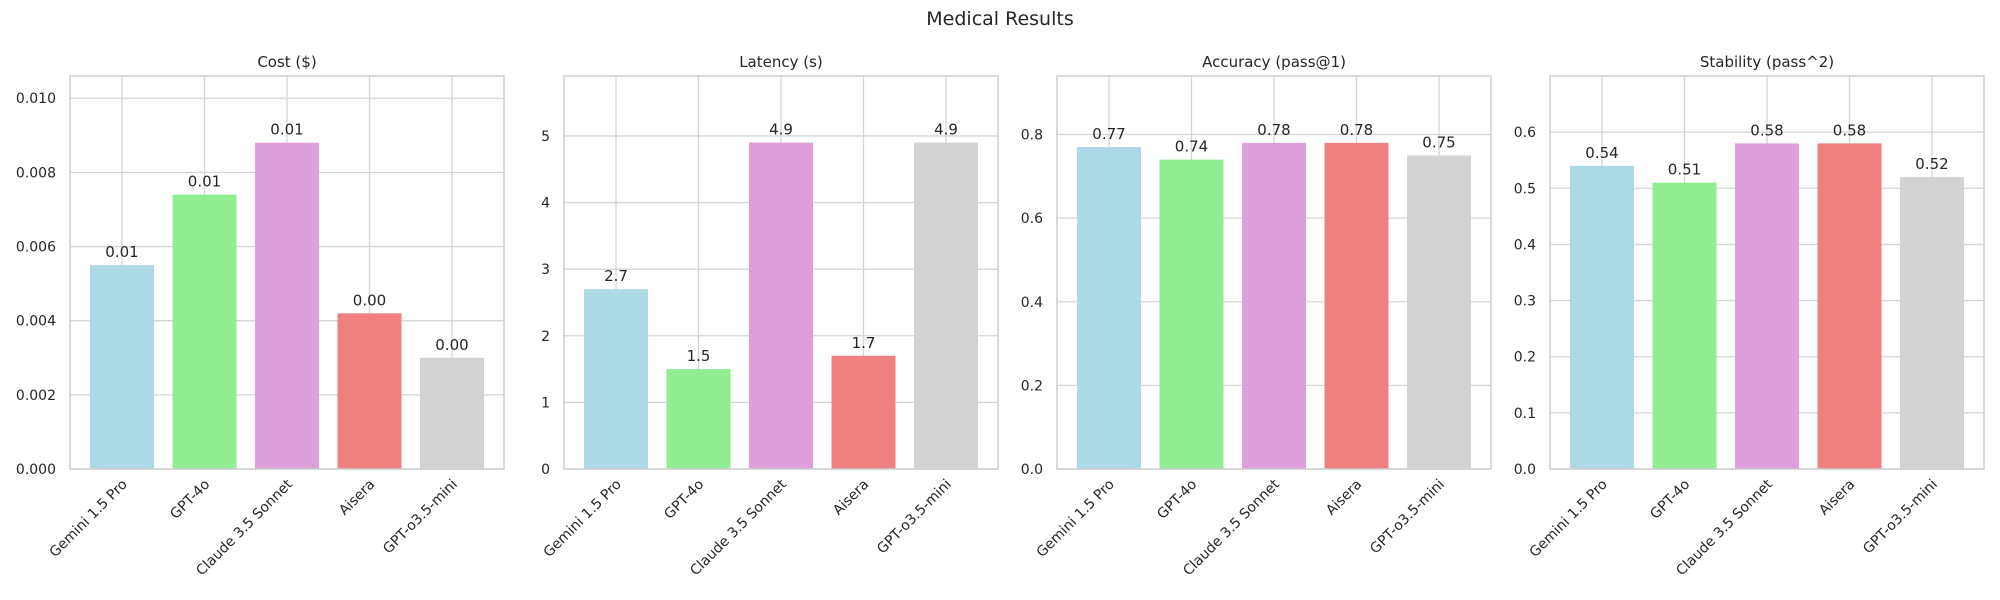 The image size is (2000, 600). What do you see at coordinates (1525, 189) in the screenshot?
I see `y-tick-label: 0.5` at bounding box center [1525, 189].